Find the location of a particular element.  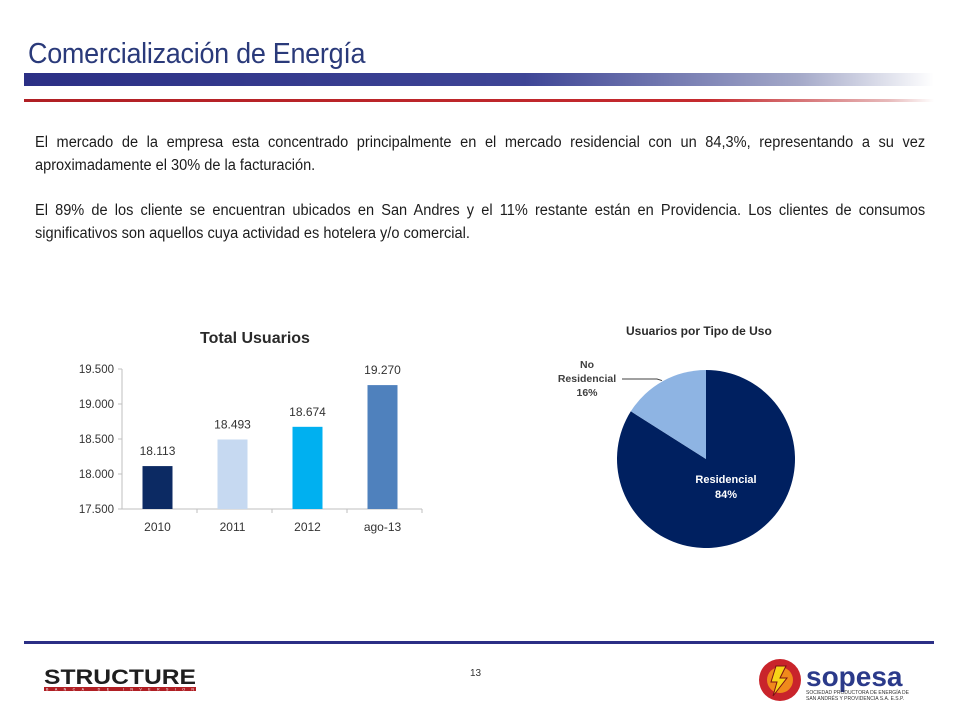

y-tick-label: 19.500 is located at coordinates (96, 370).